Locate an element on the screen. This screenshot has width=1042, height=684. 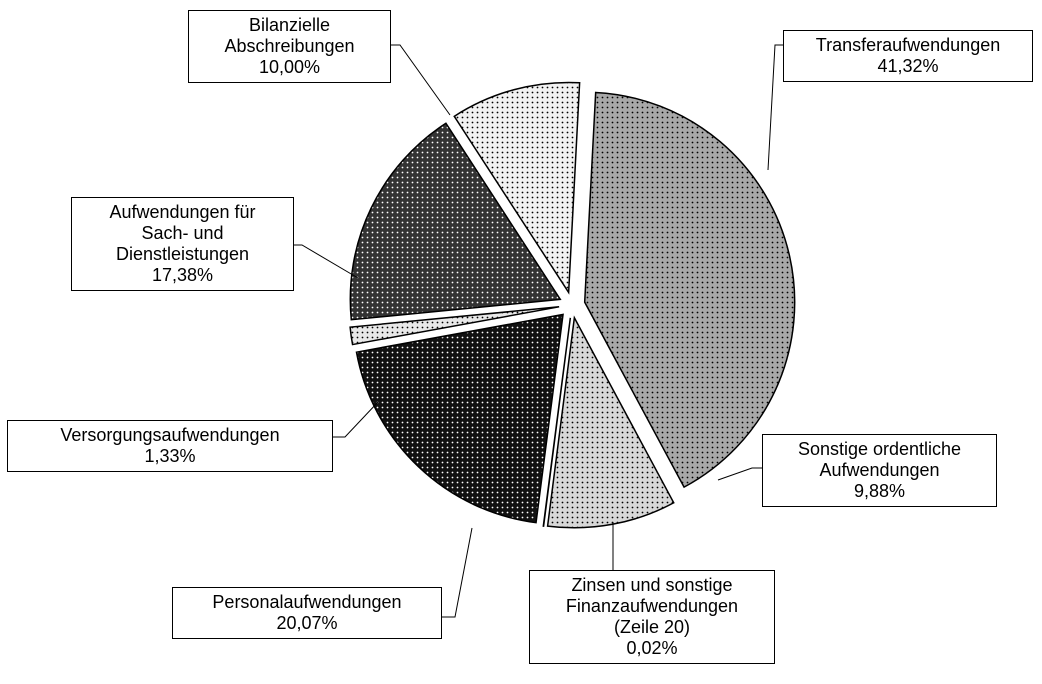
value-label: 0,02% is located at coordinates (652, 648).